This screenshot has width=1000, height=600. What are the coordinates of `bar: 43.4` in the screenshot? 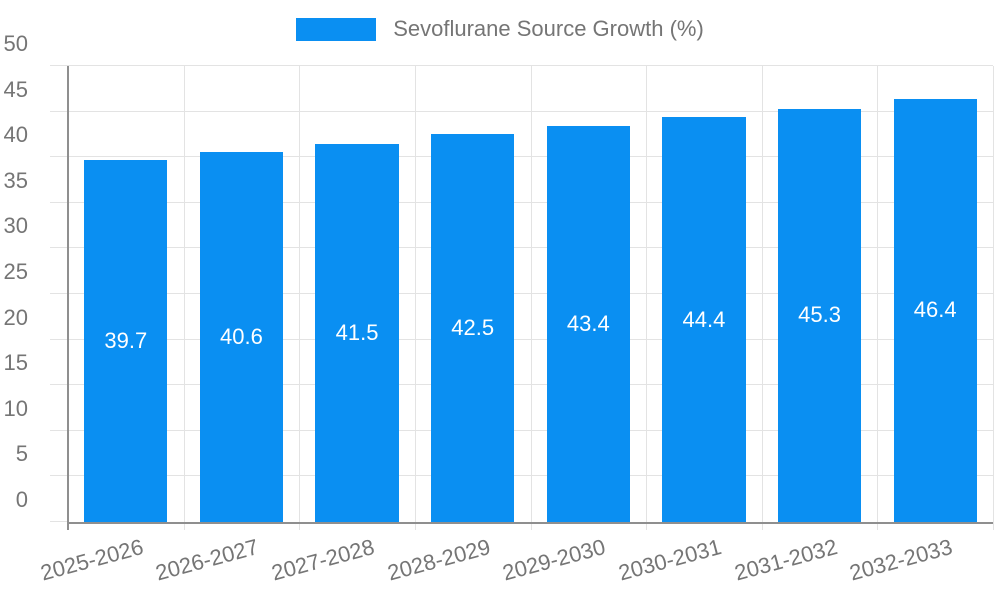 It's located at (588, 324).